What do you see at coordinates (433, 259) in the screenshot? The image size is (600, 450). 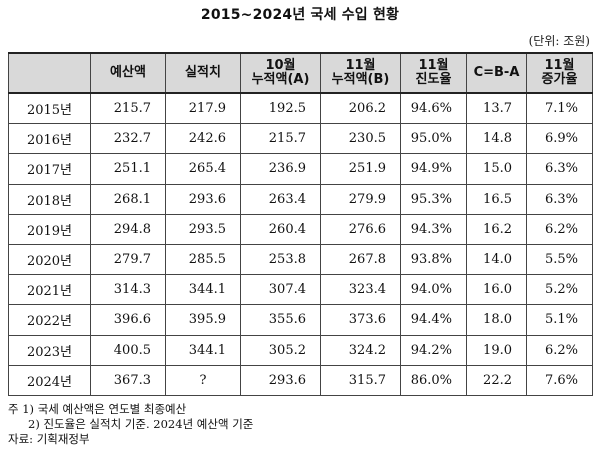 I see `cell-nov-progress: 93.8%` at bounding box center [433, 259].